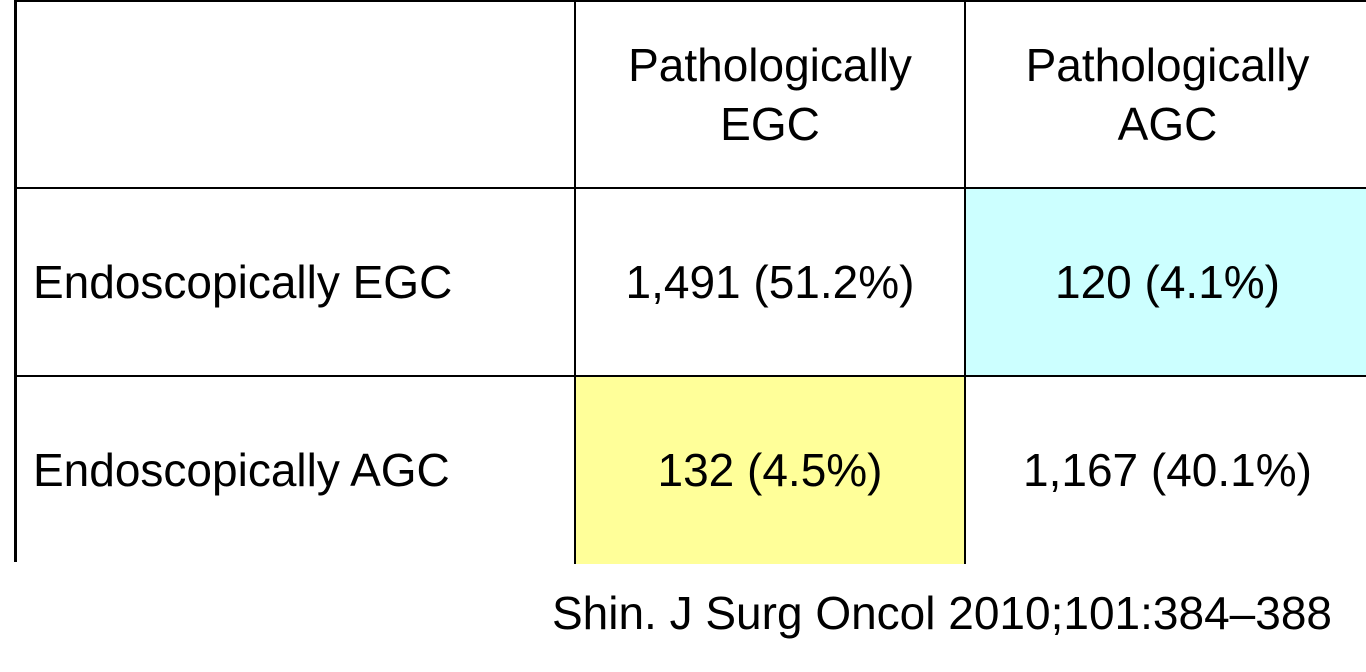 This screenshot has height=672, width=1366. Describe the element at coordinates (1166, 95) in the screenshot. I see `table-header-pathologically-agc: Pathologically AGC` at that location.